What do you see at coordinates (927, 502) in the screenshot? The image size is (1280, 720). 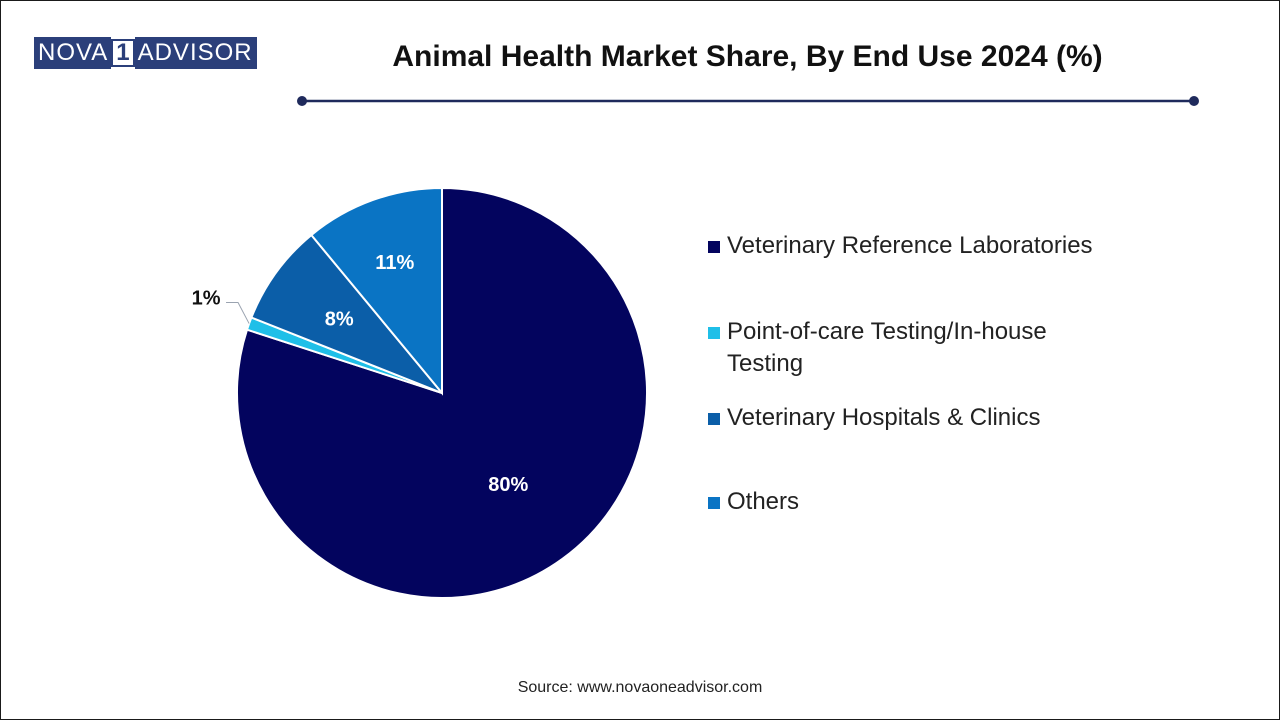 I see `legend-item-3: Others` at bounding box center [927, 502].